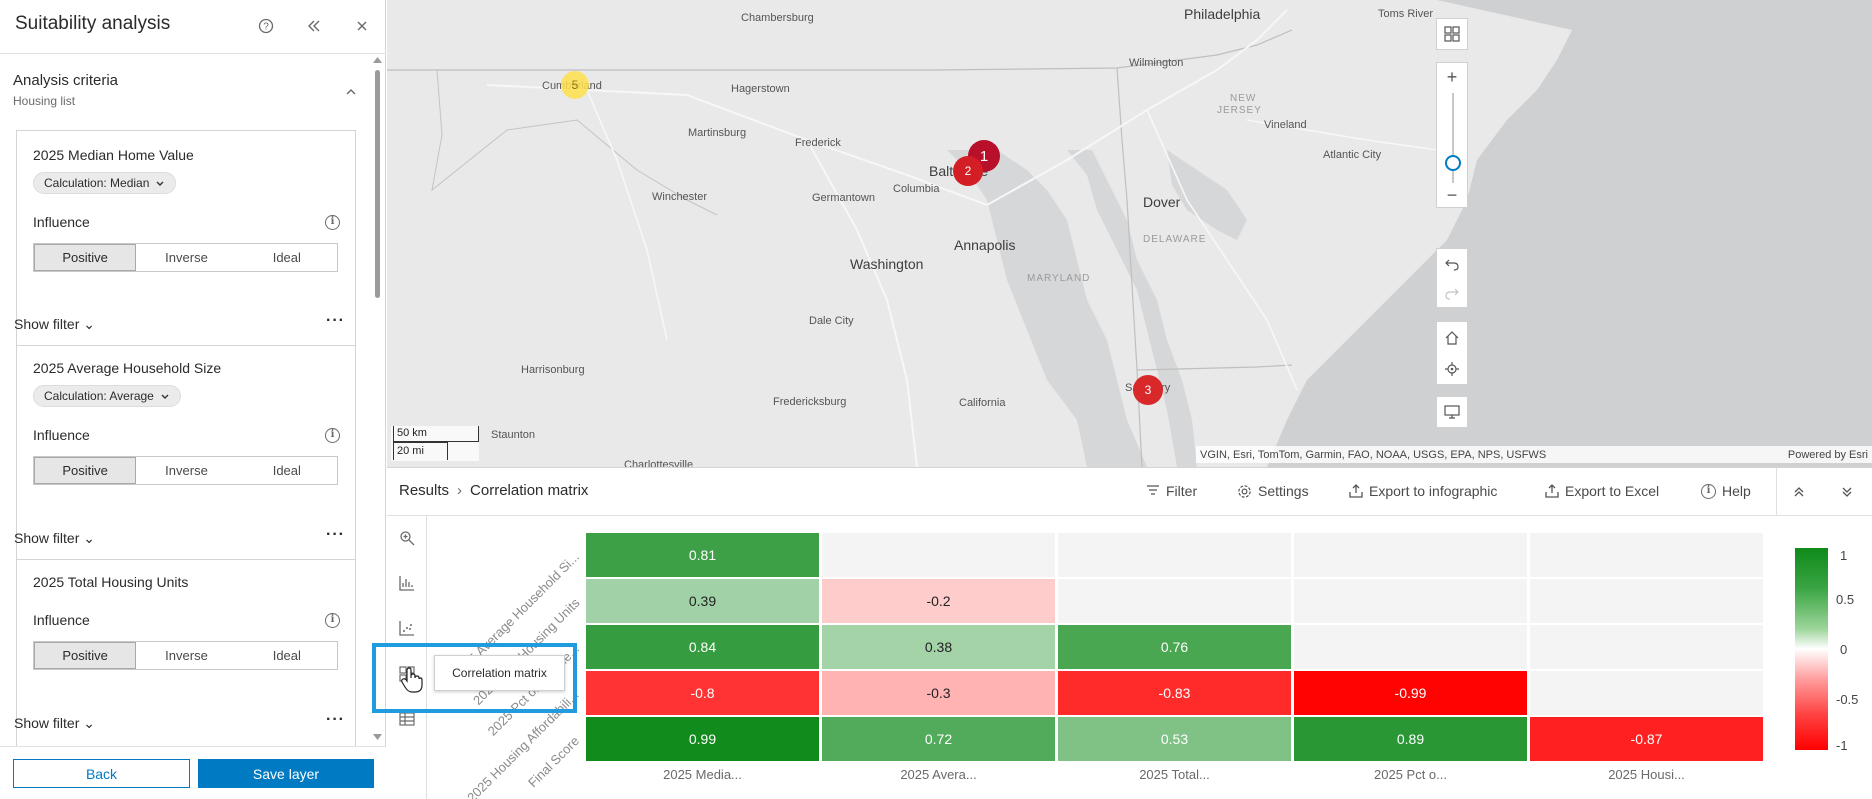  Describe the element at coordinates (1410, 693) in the screenshot. I see `heatmap-cell: -0.99` at that location.